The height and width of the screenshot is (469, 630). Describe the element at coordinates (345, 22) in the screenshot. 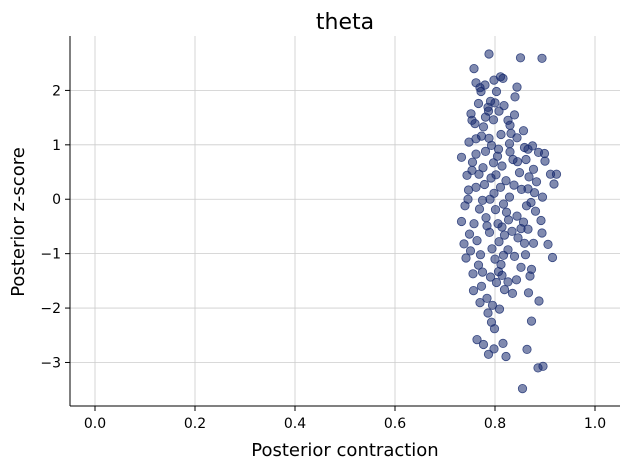

I see `chart-title: theta` at that location.